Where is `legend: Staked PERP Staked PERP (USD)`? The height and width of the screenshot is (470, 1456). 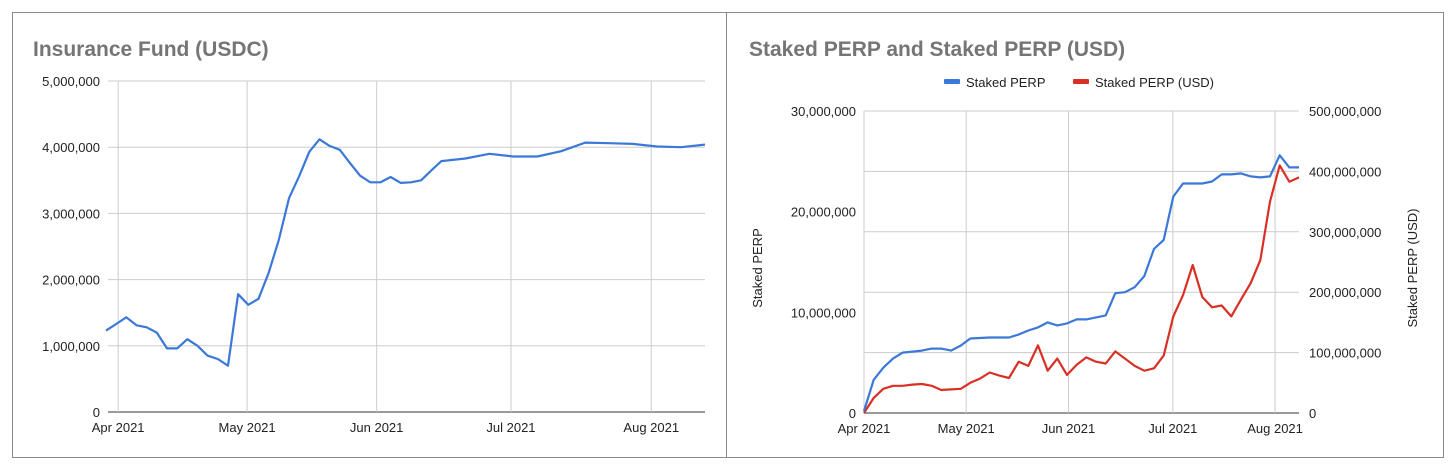
legend: Staked PERP Staked PERP (USD) is located at coordinates (1079, 82).